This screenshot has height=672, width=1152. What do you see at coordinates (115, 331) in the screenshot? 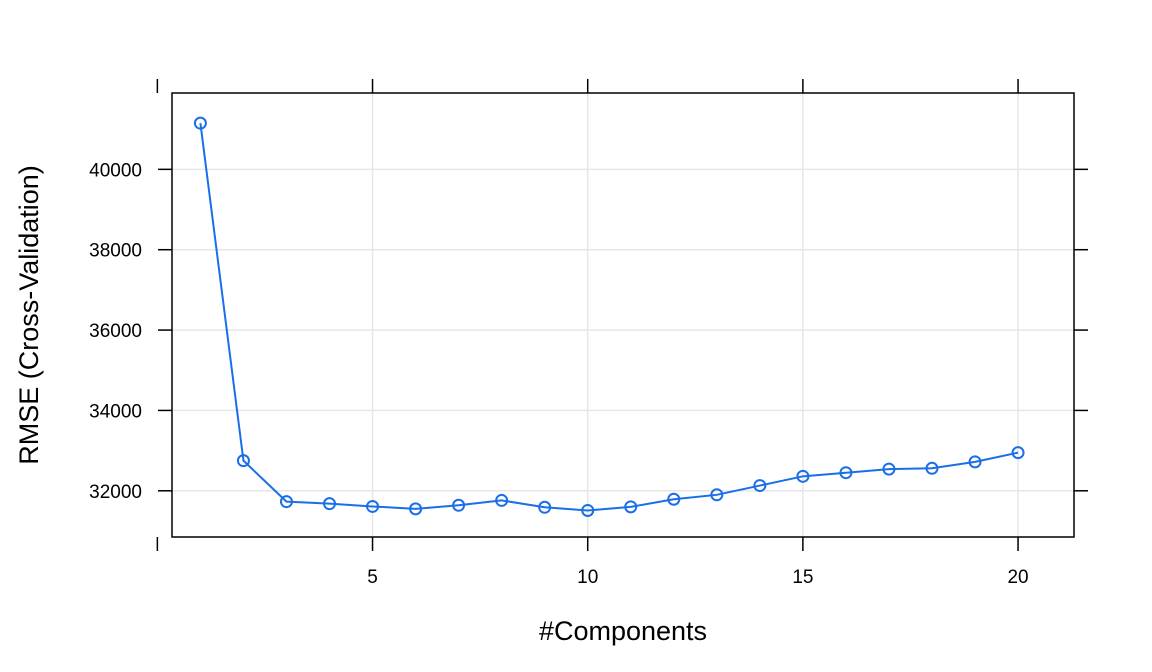
I see `y-tick-label: 36000` at bounding box center [115, 331].